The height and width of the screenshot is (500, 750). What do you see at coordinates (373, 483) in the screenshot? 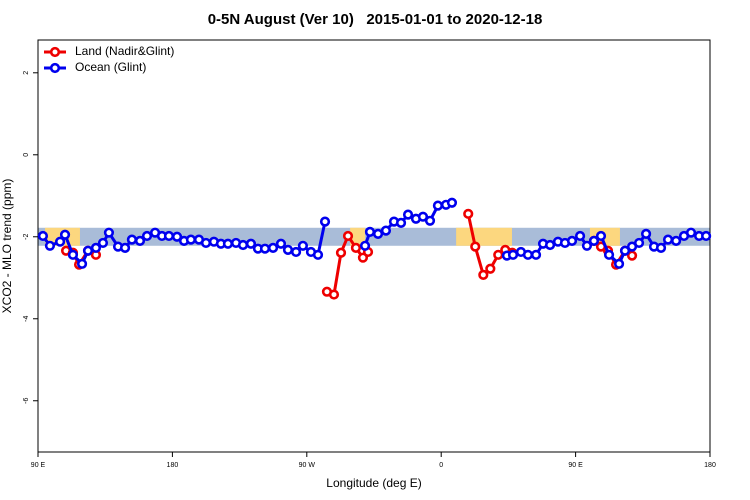
I see `x-axis-label: Longitude (deg E)` at bounding box center [373, 483].